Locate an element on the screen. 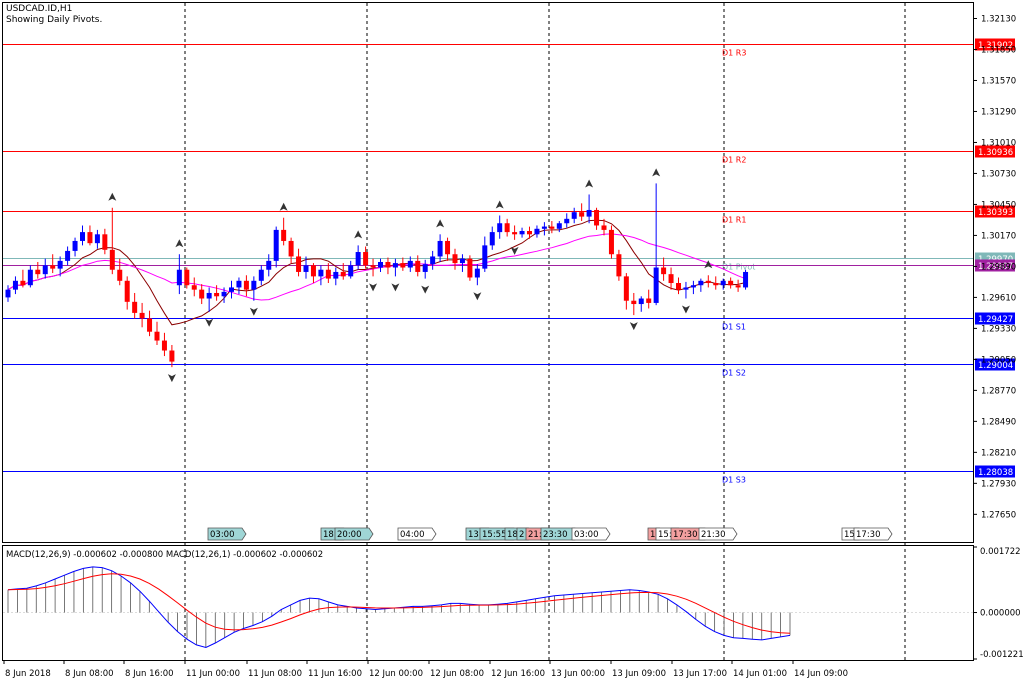 The image size is (1024, 683). event-label-text: 20:00 is located at coordinates (349, 535).